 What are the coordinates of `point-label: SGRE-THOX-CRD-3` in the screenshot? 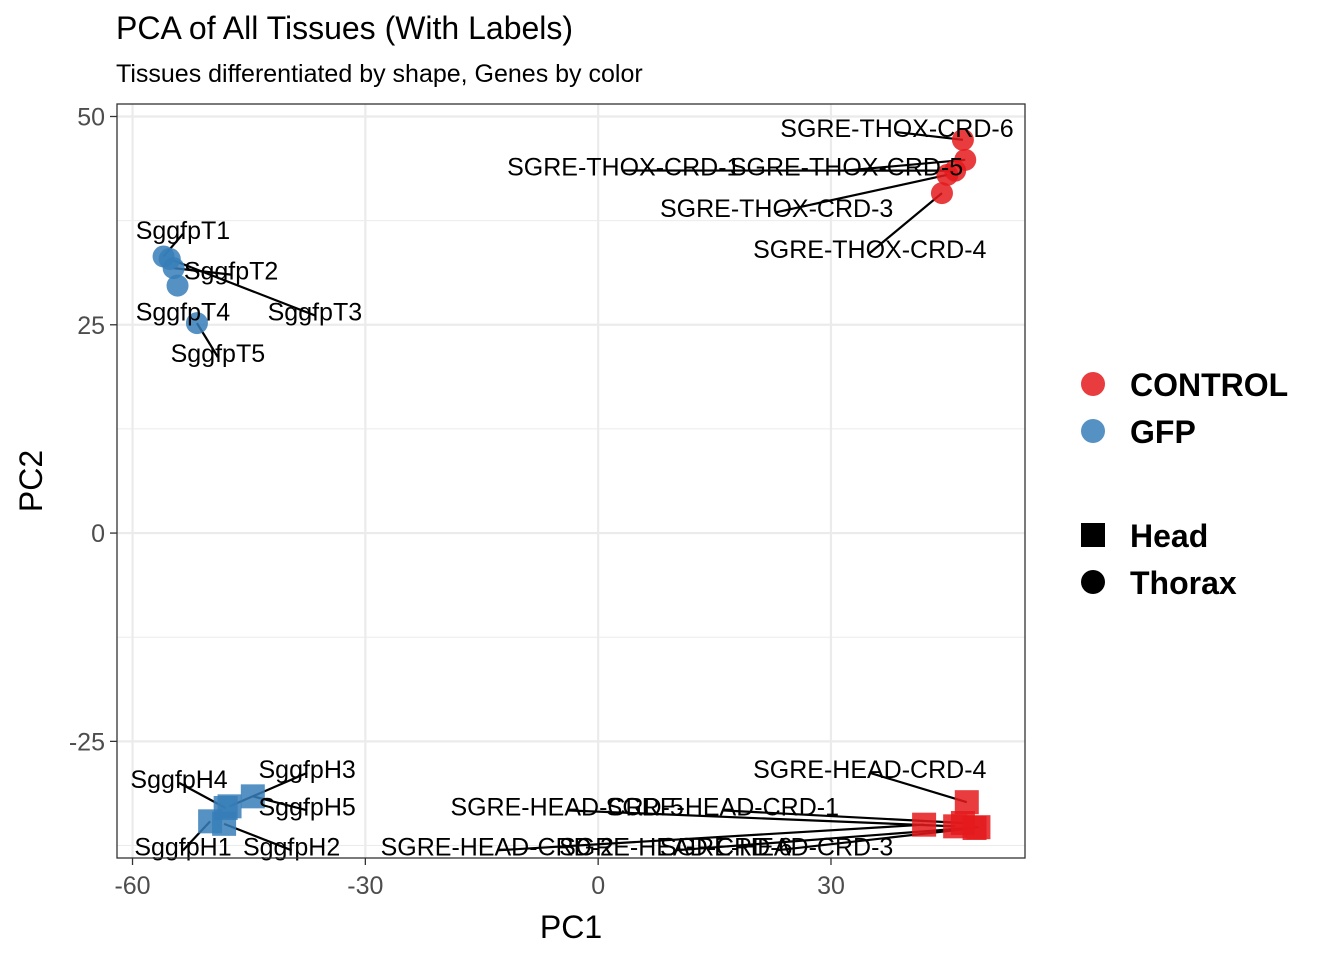 It's located at (776, 209).